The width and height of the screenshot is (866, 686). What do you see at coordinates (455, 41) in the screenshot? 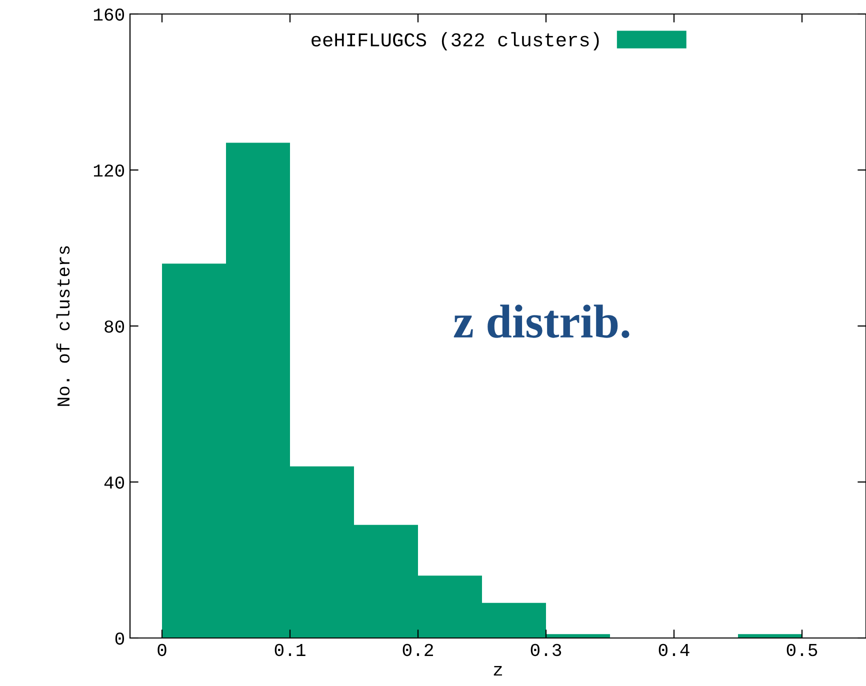
I see `legend-label: eeHIFLUGCS (322 clusters)` at bounding box center [455, 41].